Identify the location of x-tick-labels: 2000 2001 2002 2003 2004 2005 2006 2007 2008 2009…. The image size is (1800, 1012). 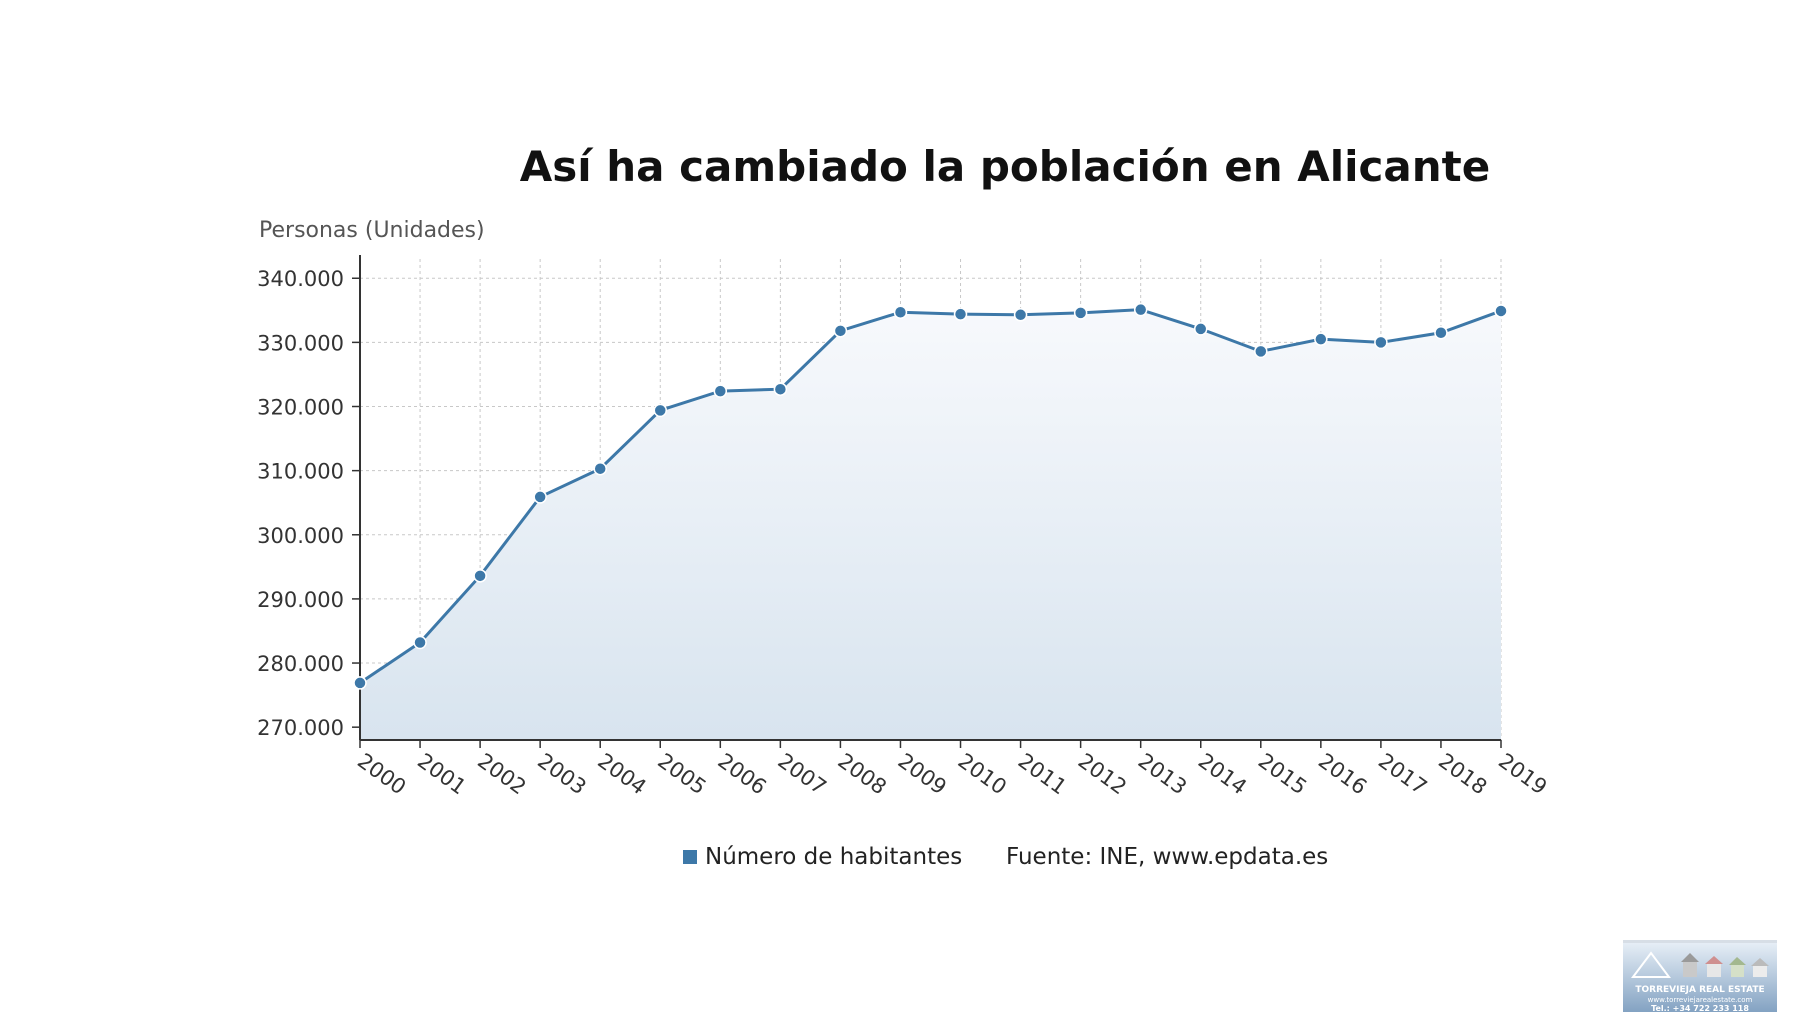
(952, 774).